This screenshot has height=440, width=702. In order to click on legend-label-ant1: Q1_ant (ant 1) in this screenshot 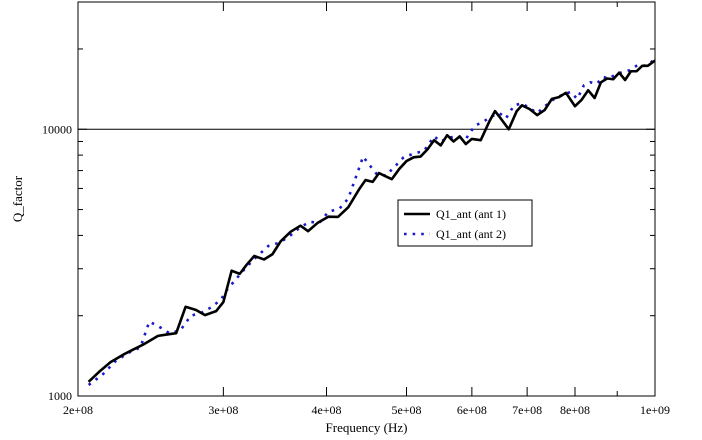, I will do `click(471, 214)`.